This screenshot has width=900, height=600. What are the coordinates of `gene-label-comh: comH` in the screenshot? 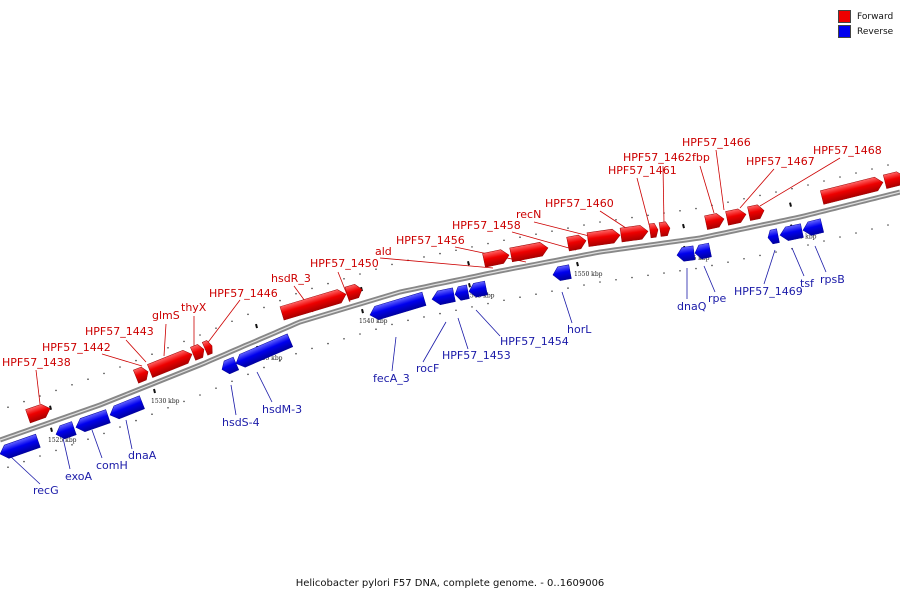 It's located at (112, 465).